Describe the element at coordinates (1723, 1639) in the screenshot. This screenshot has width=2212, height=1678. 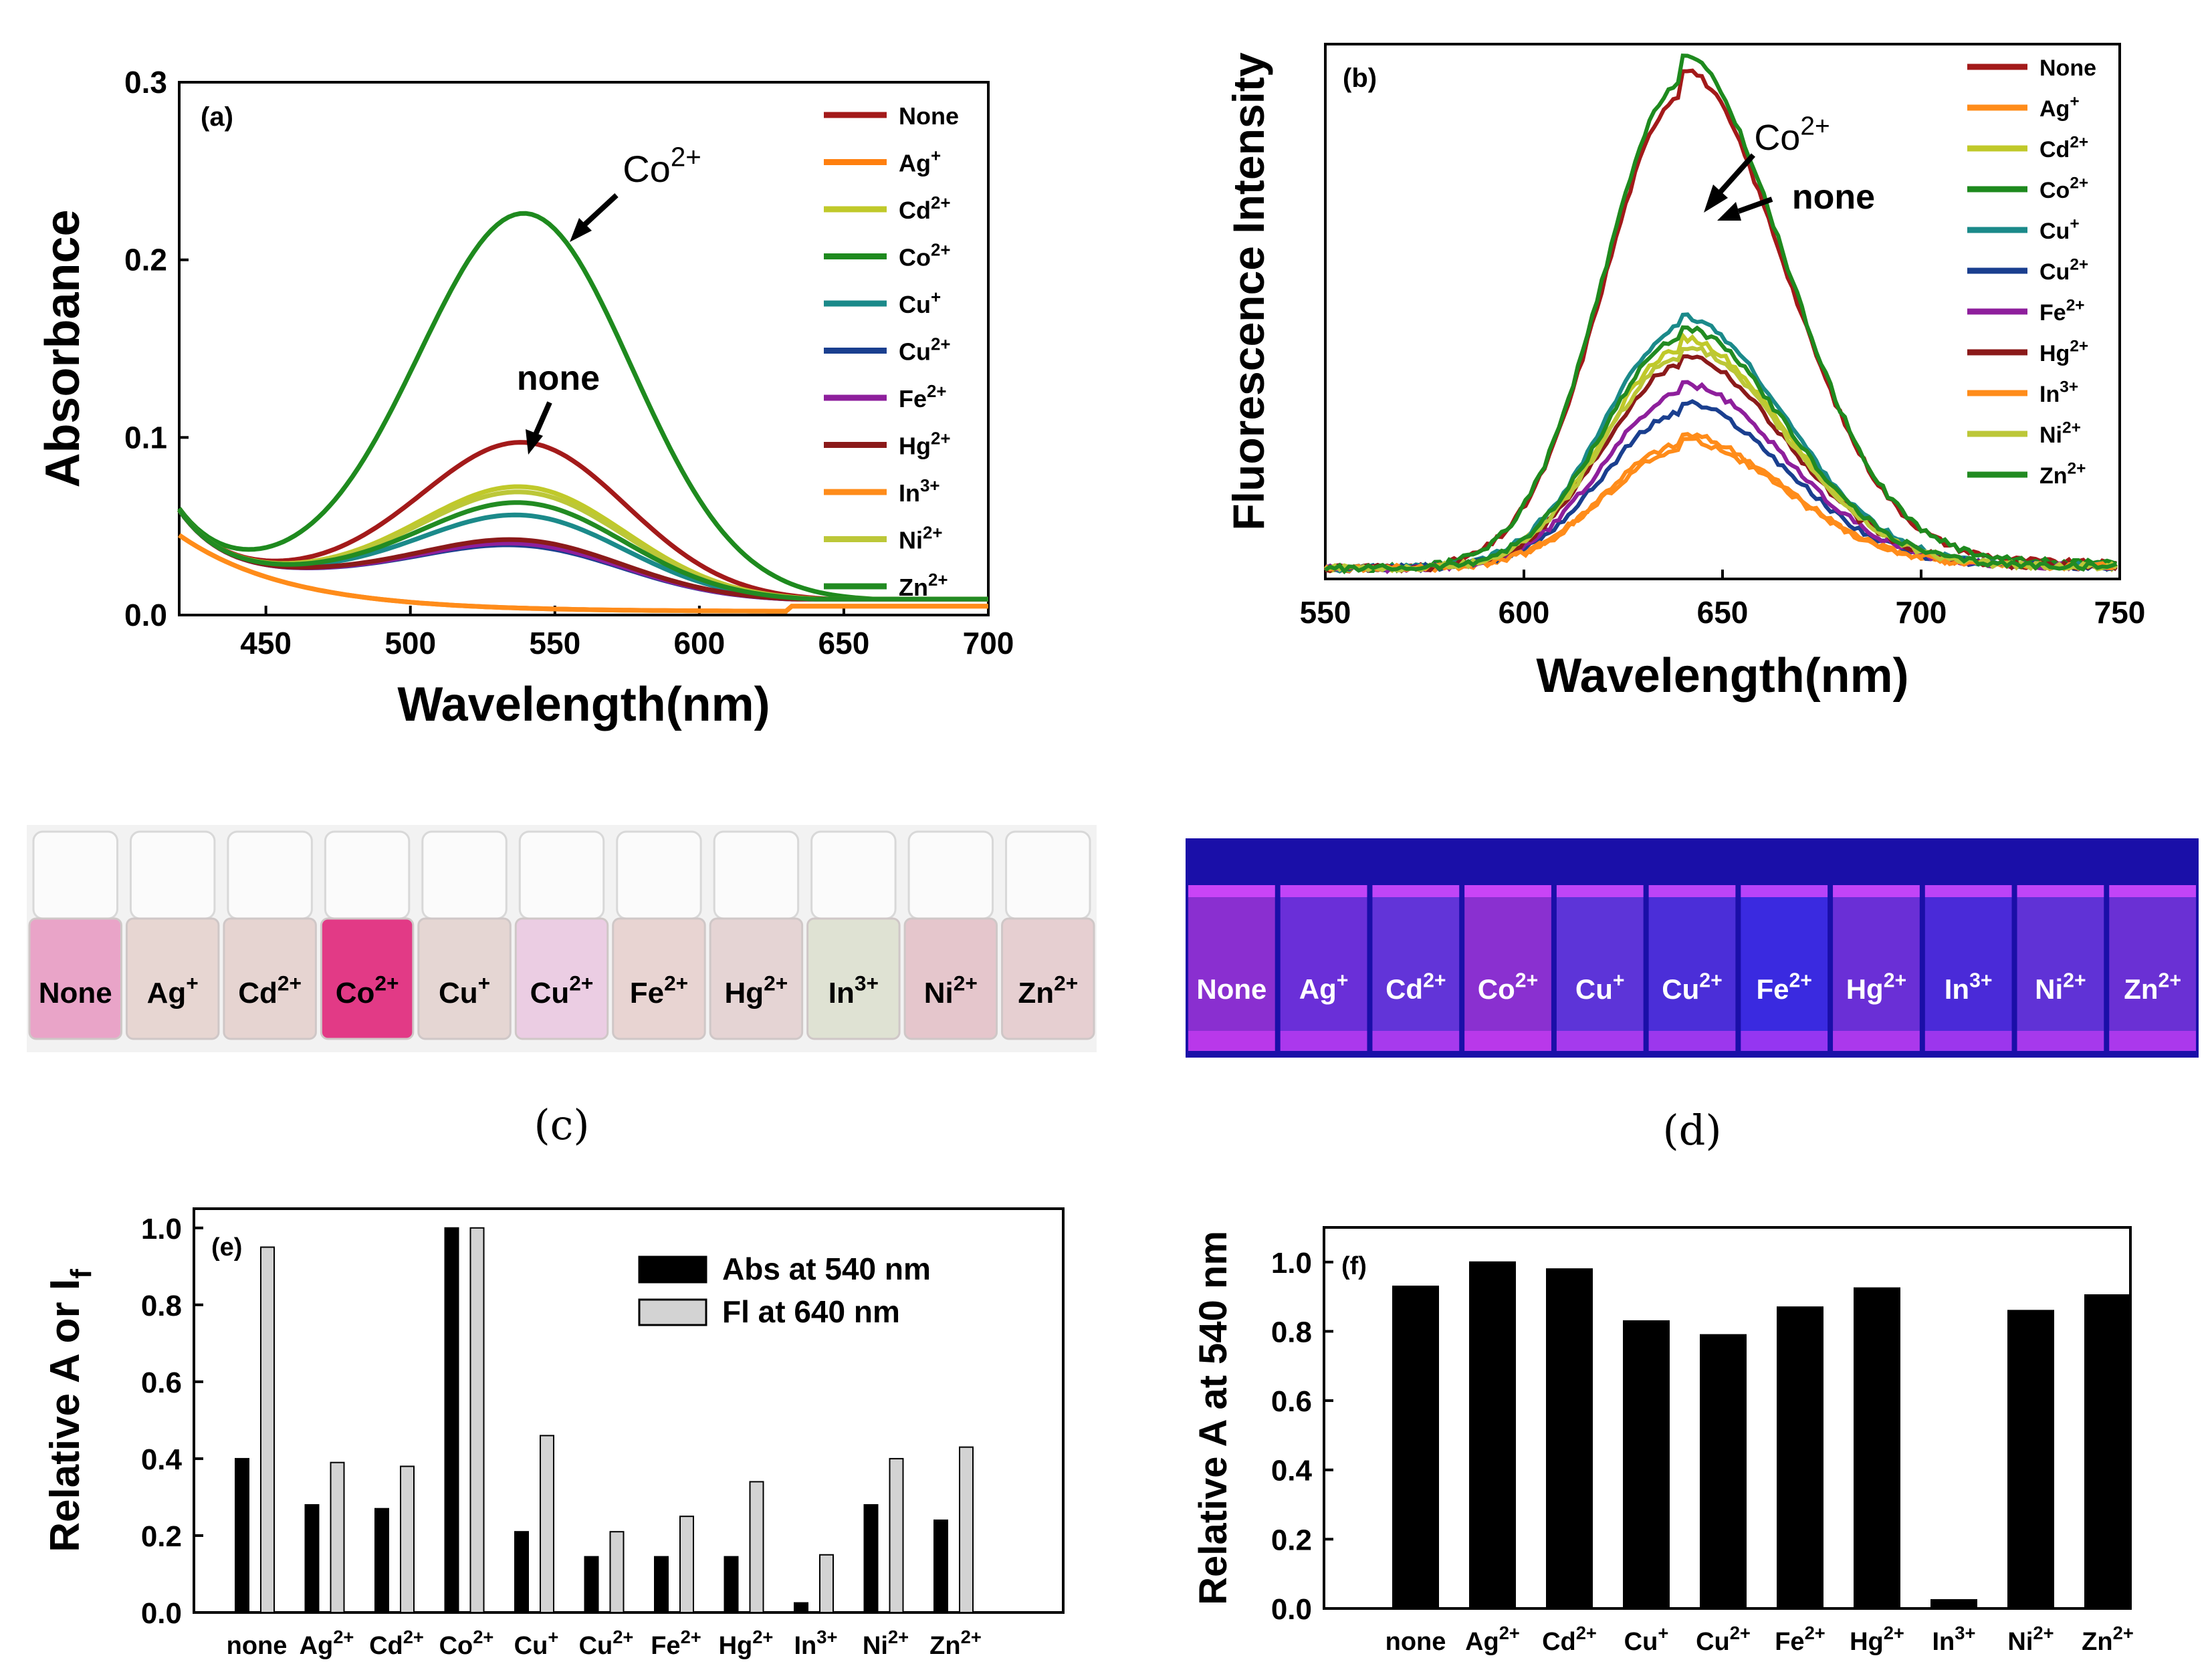
I see `x-category-label: Cu2+` at that location.